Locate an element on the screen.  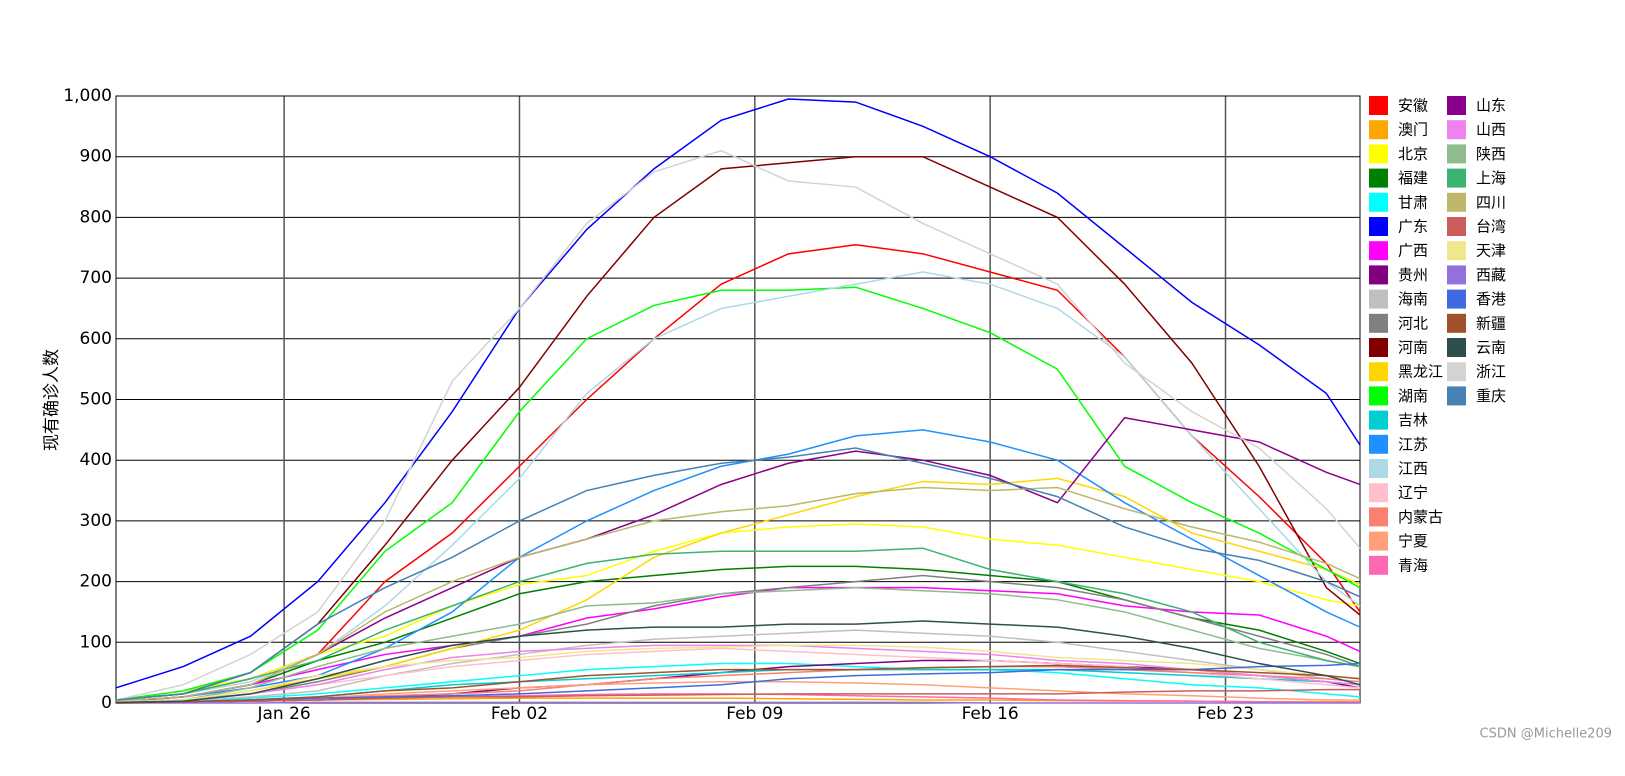
legend-label: 澳门 is located at coordinates (1413, 130).